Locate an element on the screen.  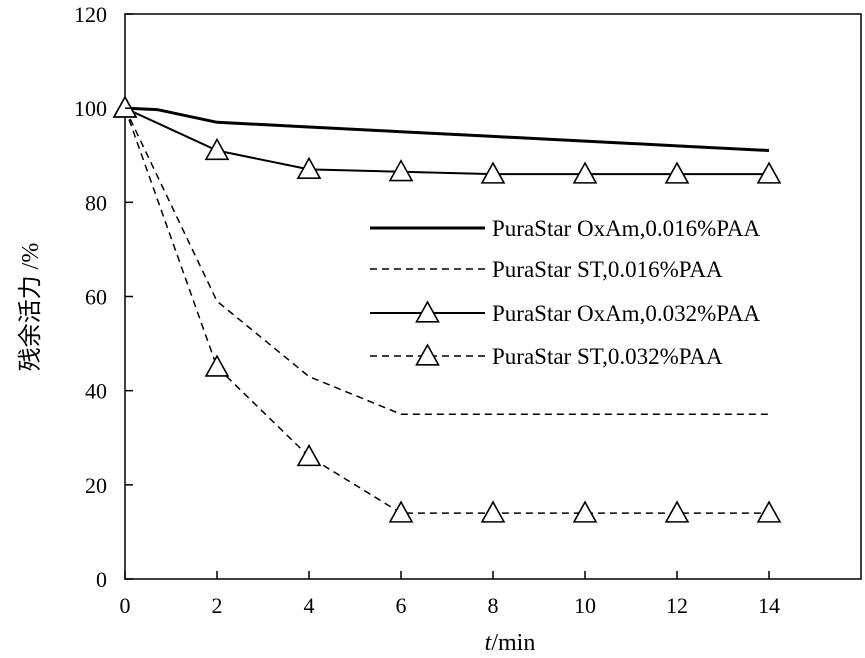
x-tick-label: 2 is located at coordinates (217, 605).